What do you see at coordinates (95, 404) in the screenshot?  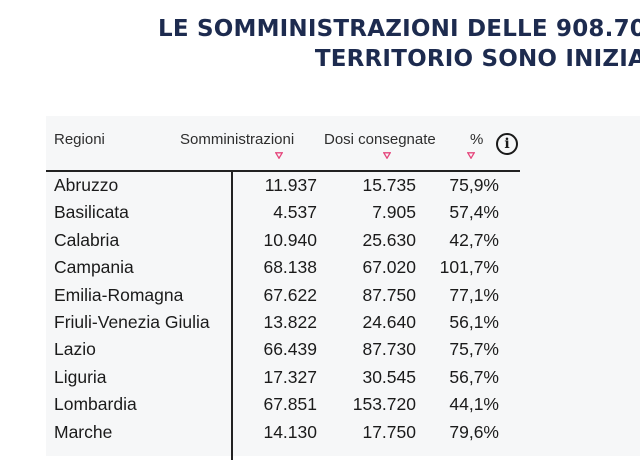 I see `region-cell: Lombardia` at bounding box center [95, 404].